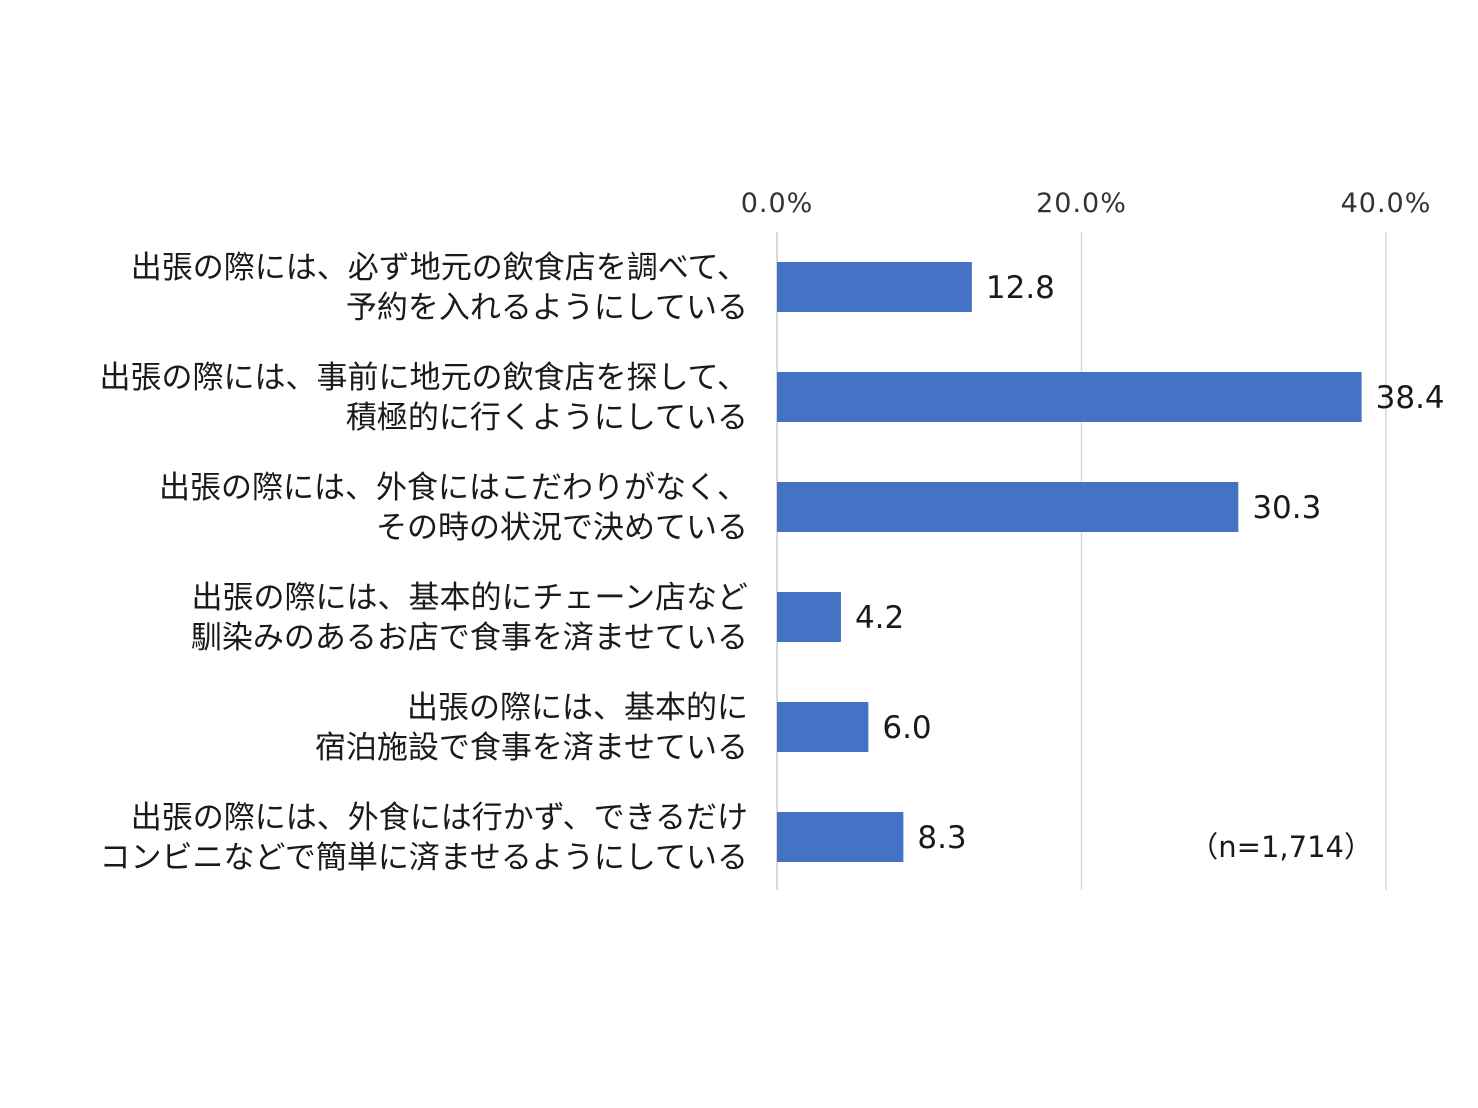 This screenshot has height=1108, width=1478. What do you see at coordinates (423, 398) in the screenshot?
I see `category-label: 出張の際には、事前に地元の飲食店を探して、積極的に行くようにしている` at bounding box center [423, 398].